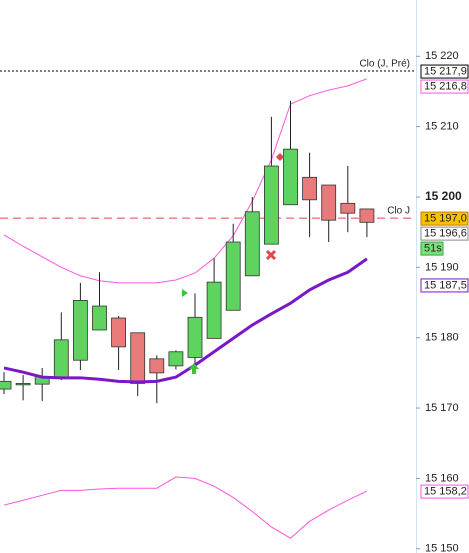 Image resolution: width=469 pixels, height=553 pixels. Describe the element at coordinates (442, 267) in the screenshot. I see `y-tick-label: 15 190` at that location.